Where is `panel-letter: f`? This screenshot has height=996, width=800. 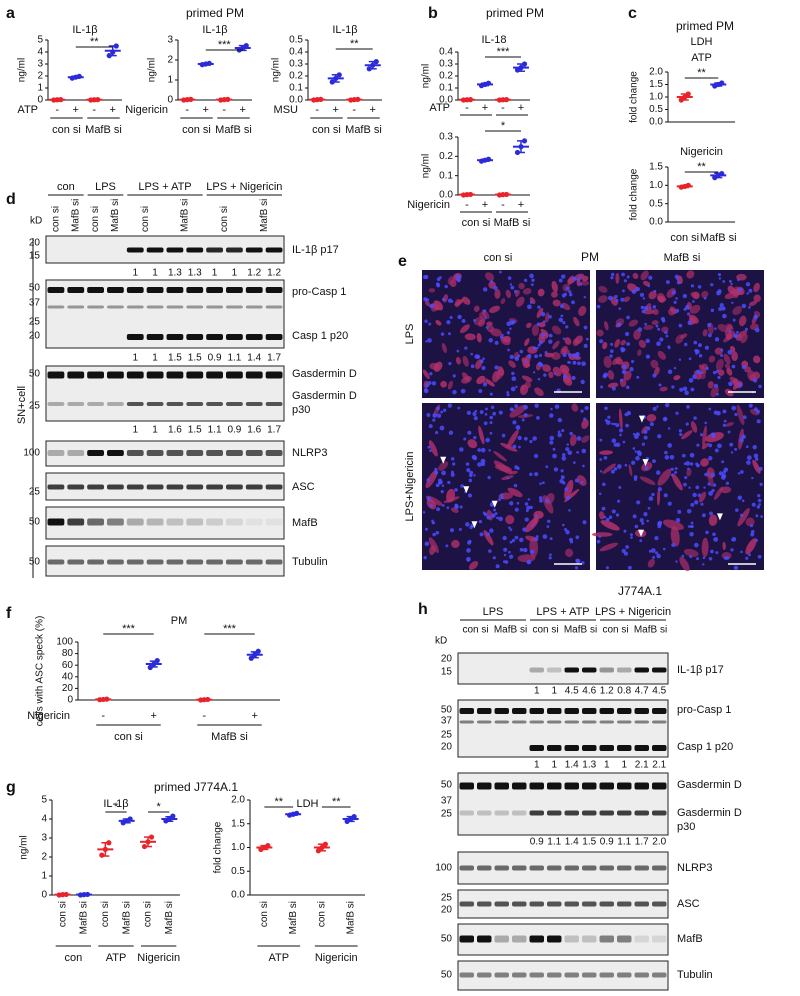 panel-letter: f is located at coordinates (9, 613).